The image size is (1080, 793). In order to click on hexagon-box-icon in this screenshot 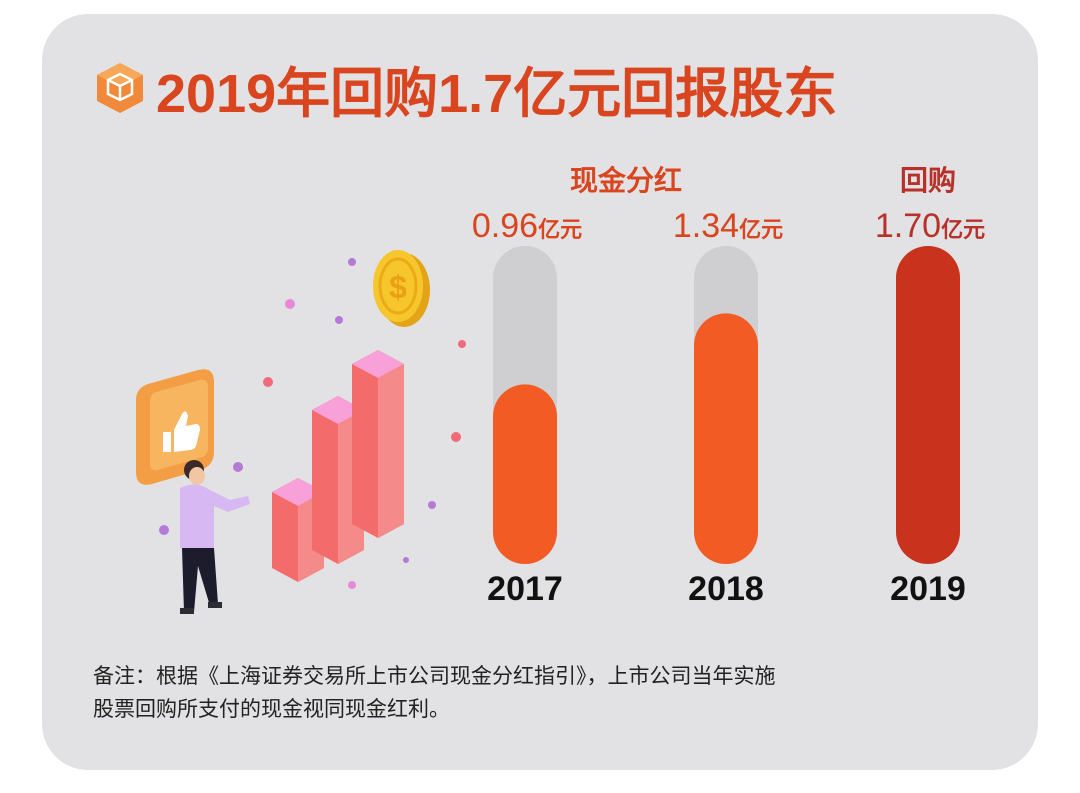, I will do `click(120, 88)`.